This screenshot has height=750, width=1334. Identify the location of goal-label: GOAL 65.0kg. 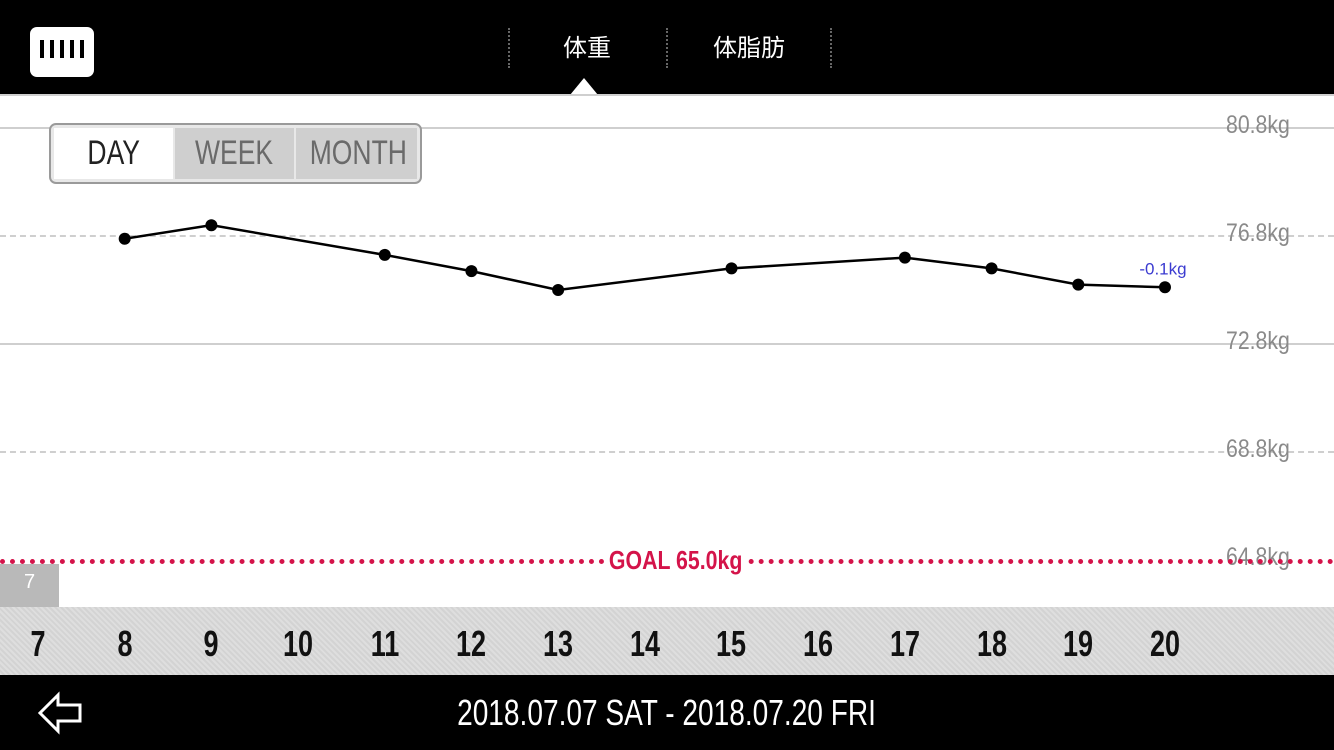
(676, 560).